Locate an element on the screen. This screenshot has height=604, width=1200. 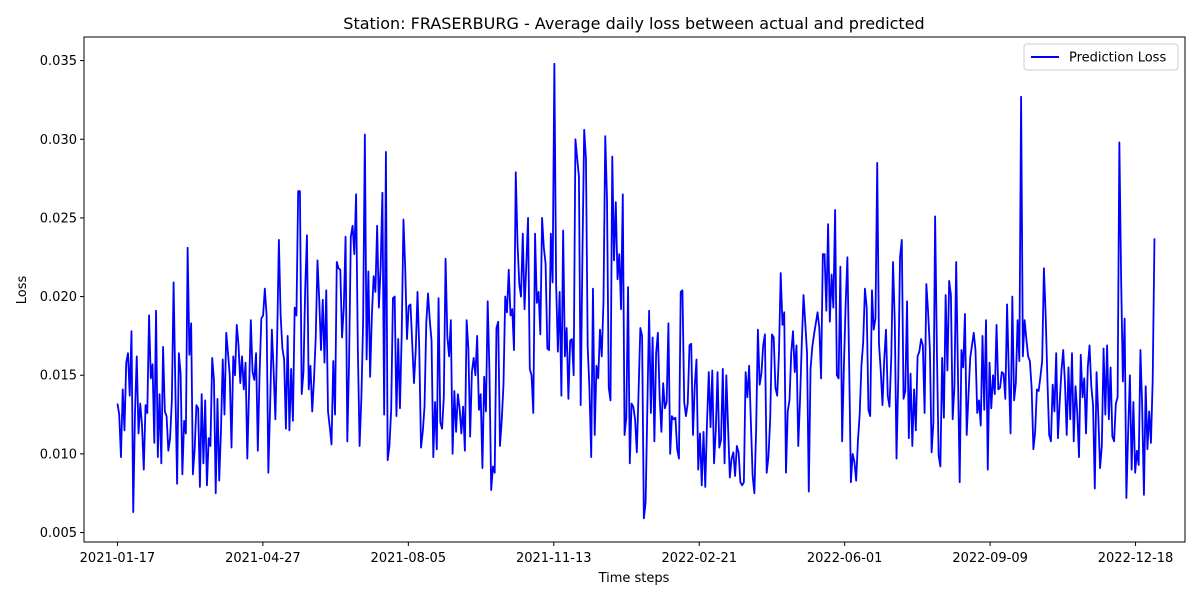
x-tick-label: 2021-08-05 is located at coordinates (409, 558).